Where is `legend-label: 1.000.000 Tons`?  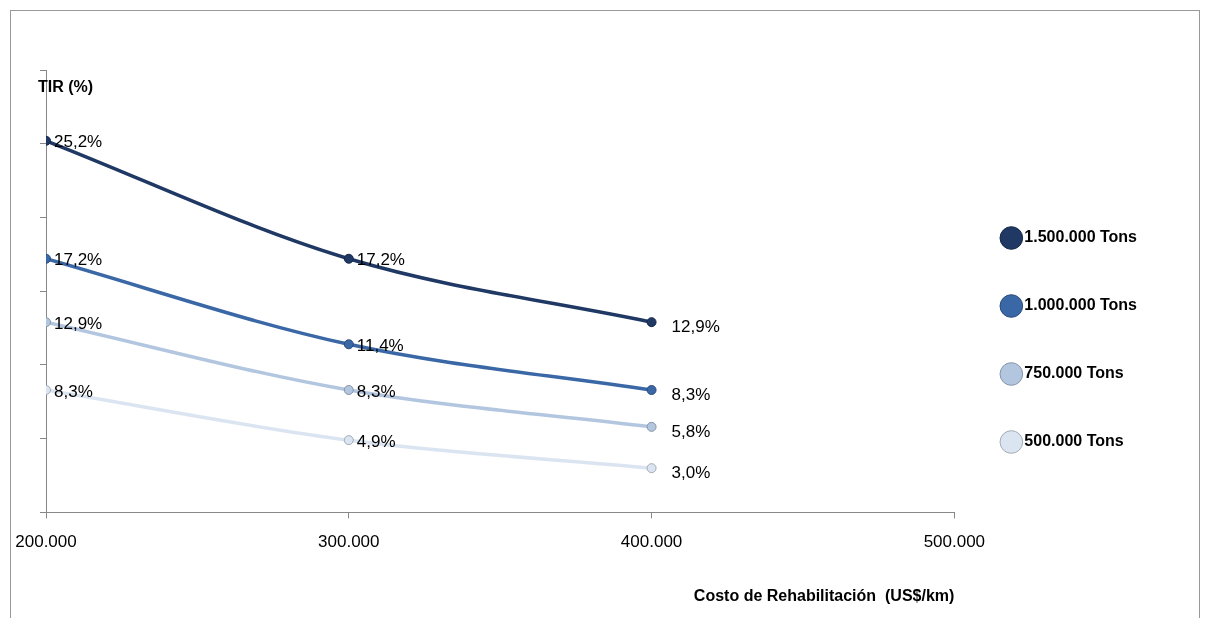
legend-label: 1.000.000 Tons is located at coordinates (1081, 305).